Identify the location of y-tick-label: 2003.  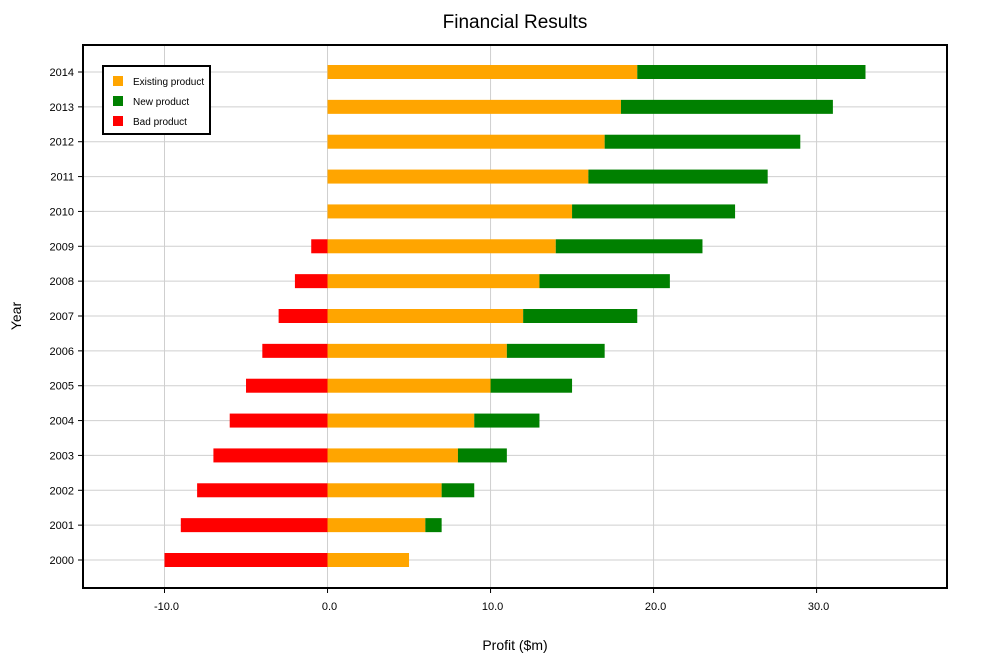
(62, 456).